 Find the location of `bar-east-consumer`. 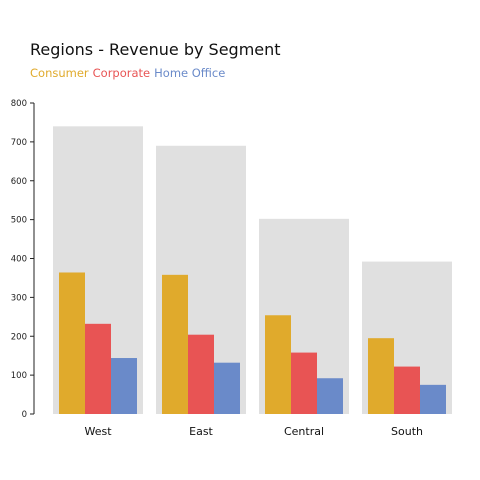

bar-east-consumer is located at coordinates (175, 344).